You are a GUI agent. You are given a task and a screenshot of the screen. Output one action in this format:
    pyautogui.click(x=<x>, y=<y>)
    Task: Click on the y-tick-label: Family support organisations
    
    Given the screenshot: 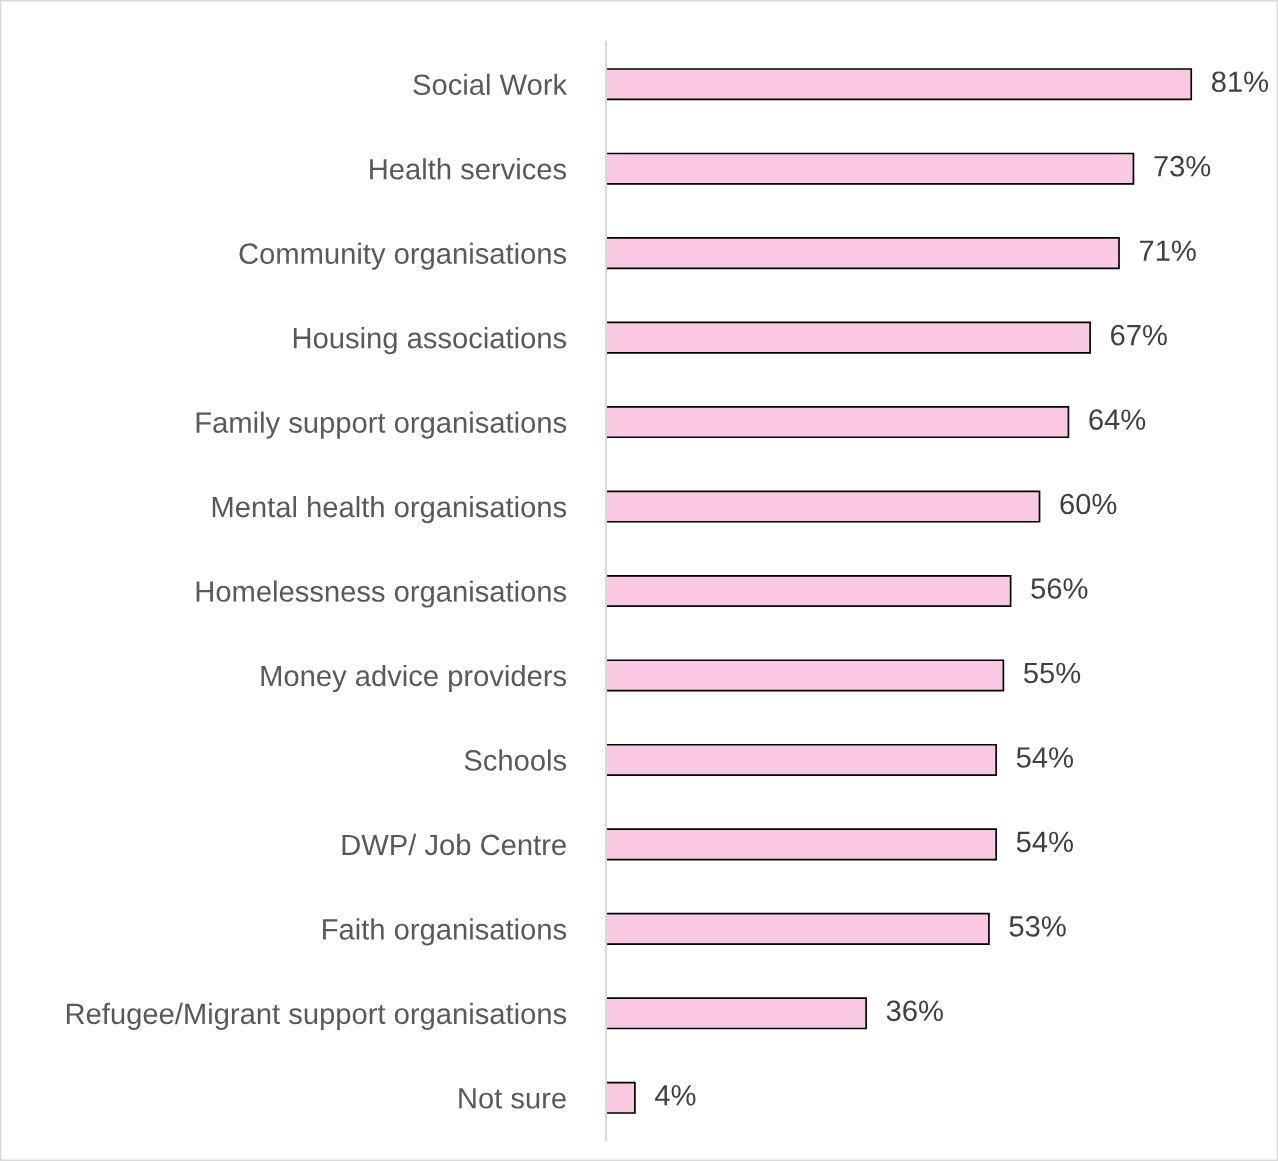 What is the action you would take?
    pyautogui.click(x=381, y=425)
    